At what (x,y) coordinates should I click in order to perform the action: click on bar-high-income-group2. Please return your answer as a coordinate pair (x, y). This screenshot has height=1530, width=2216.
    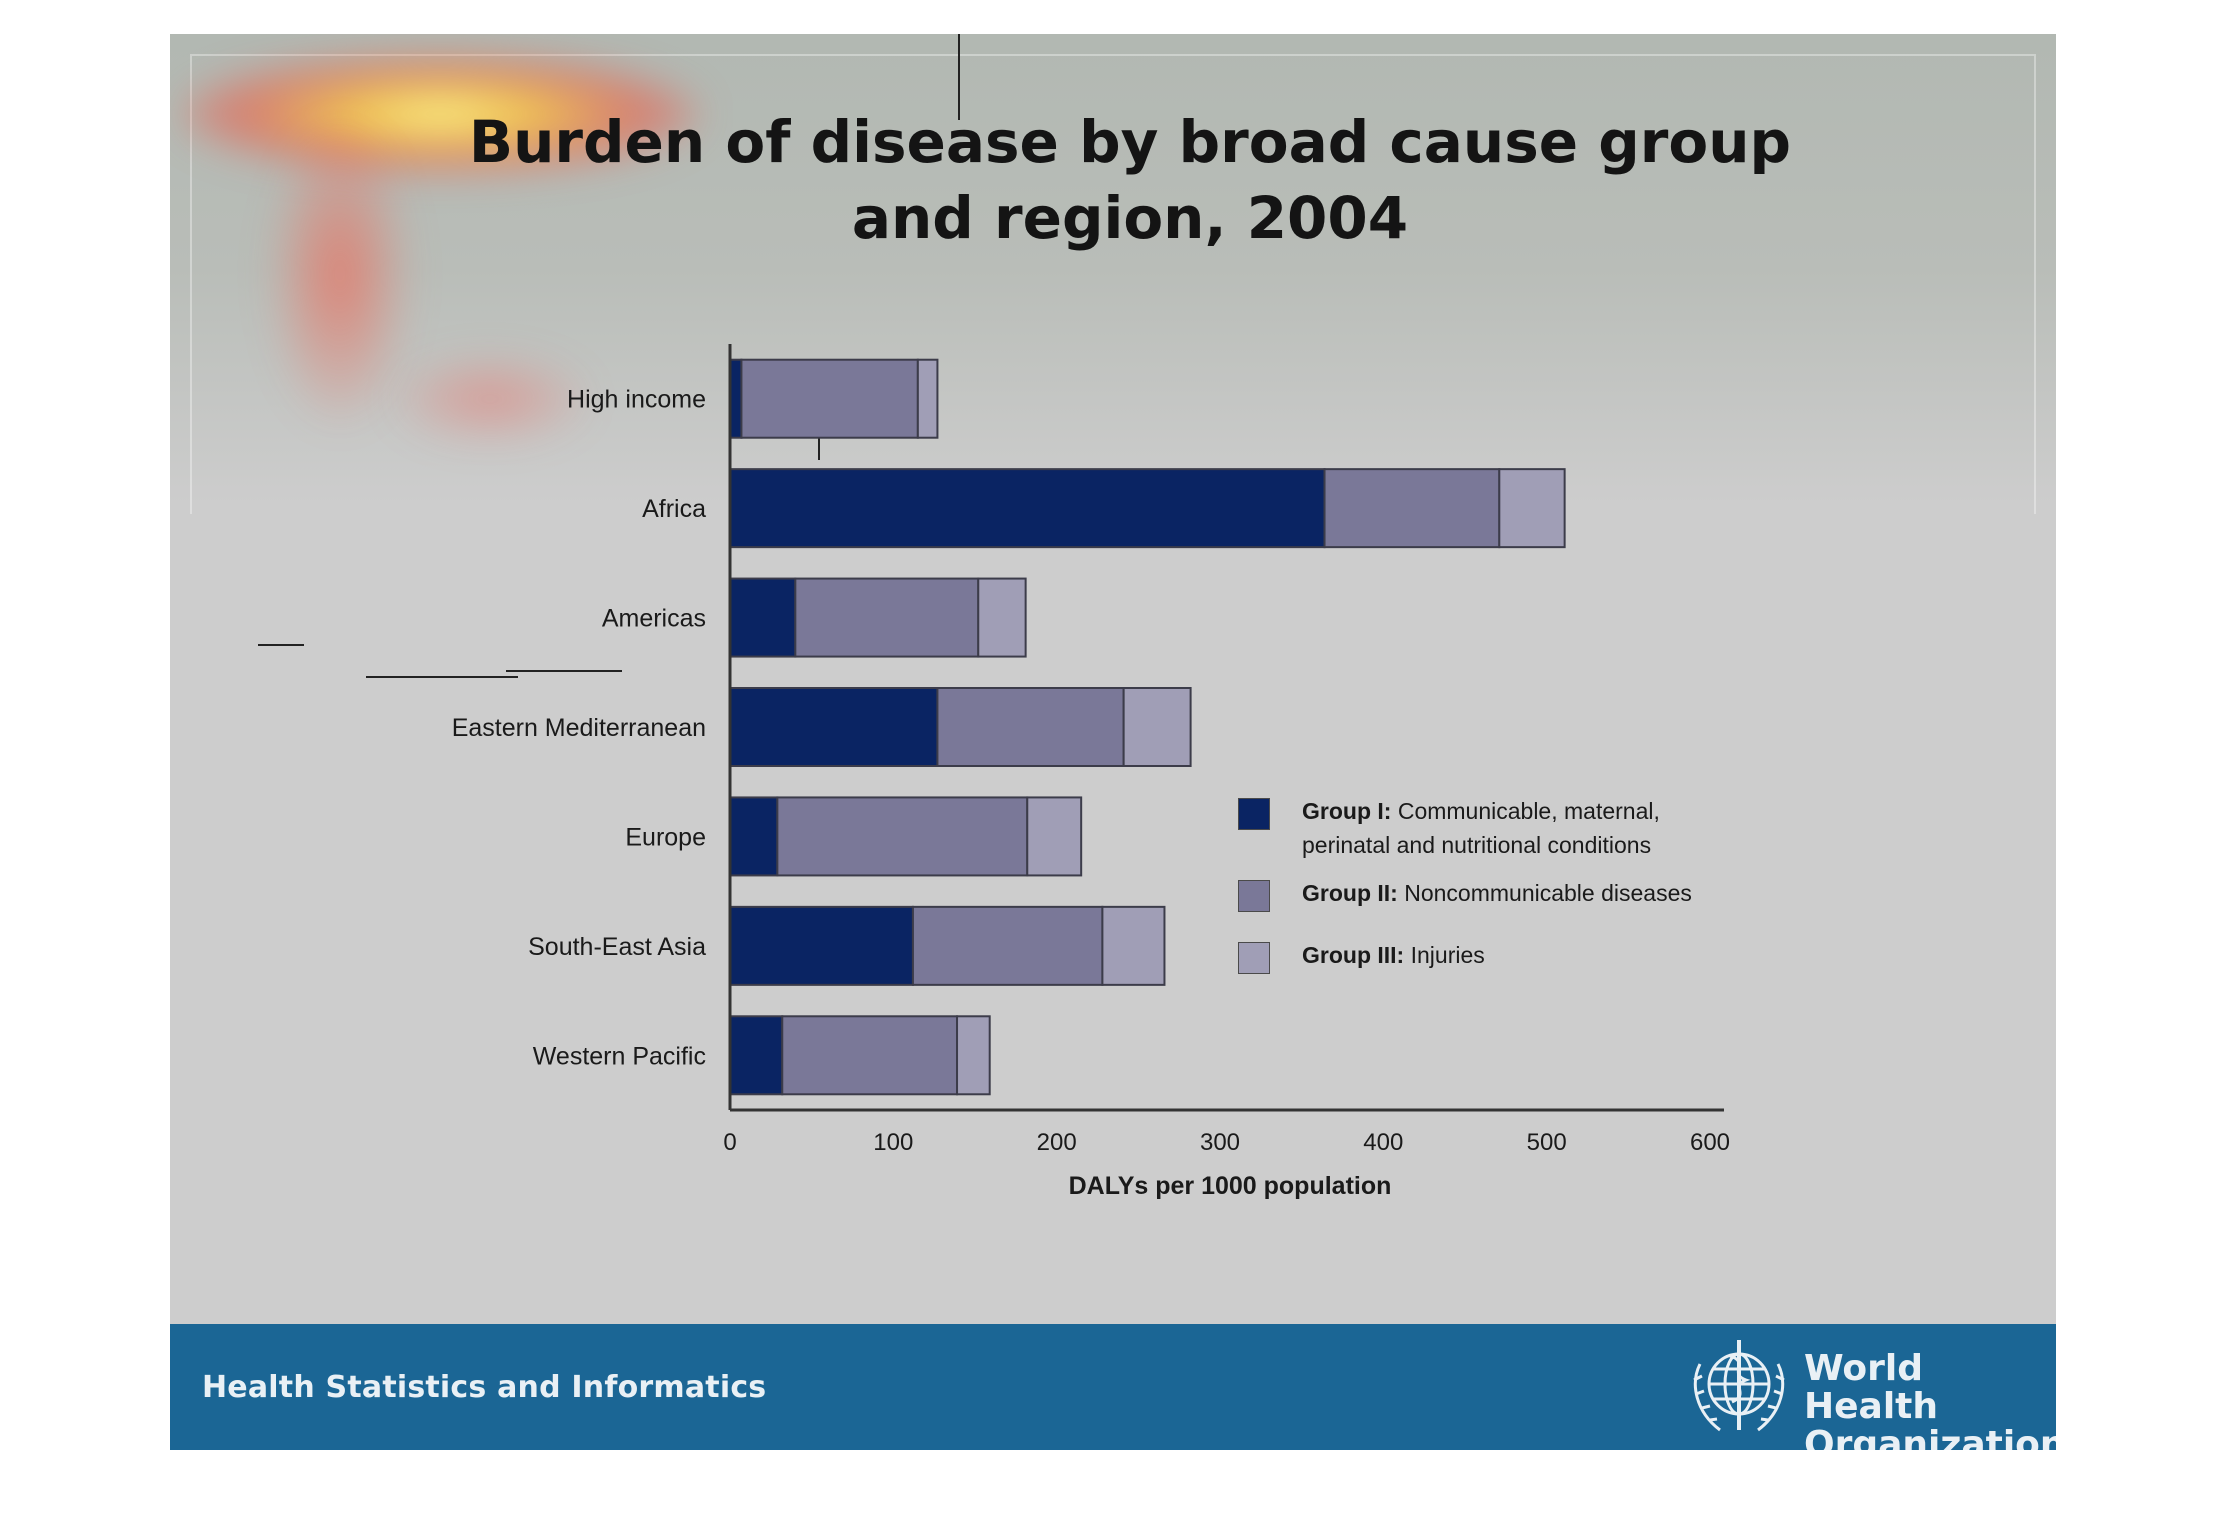
    Looking at the image, I should click on (829, 398).